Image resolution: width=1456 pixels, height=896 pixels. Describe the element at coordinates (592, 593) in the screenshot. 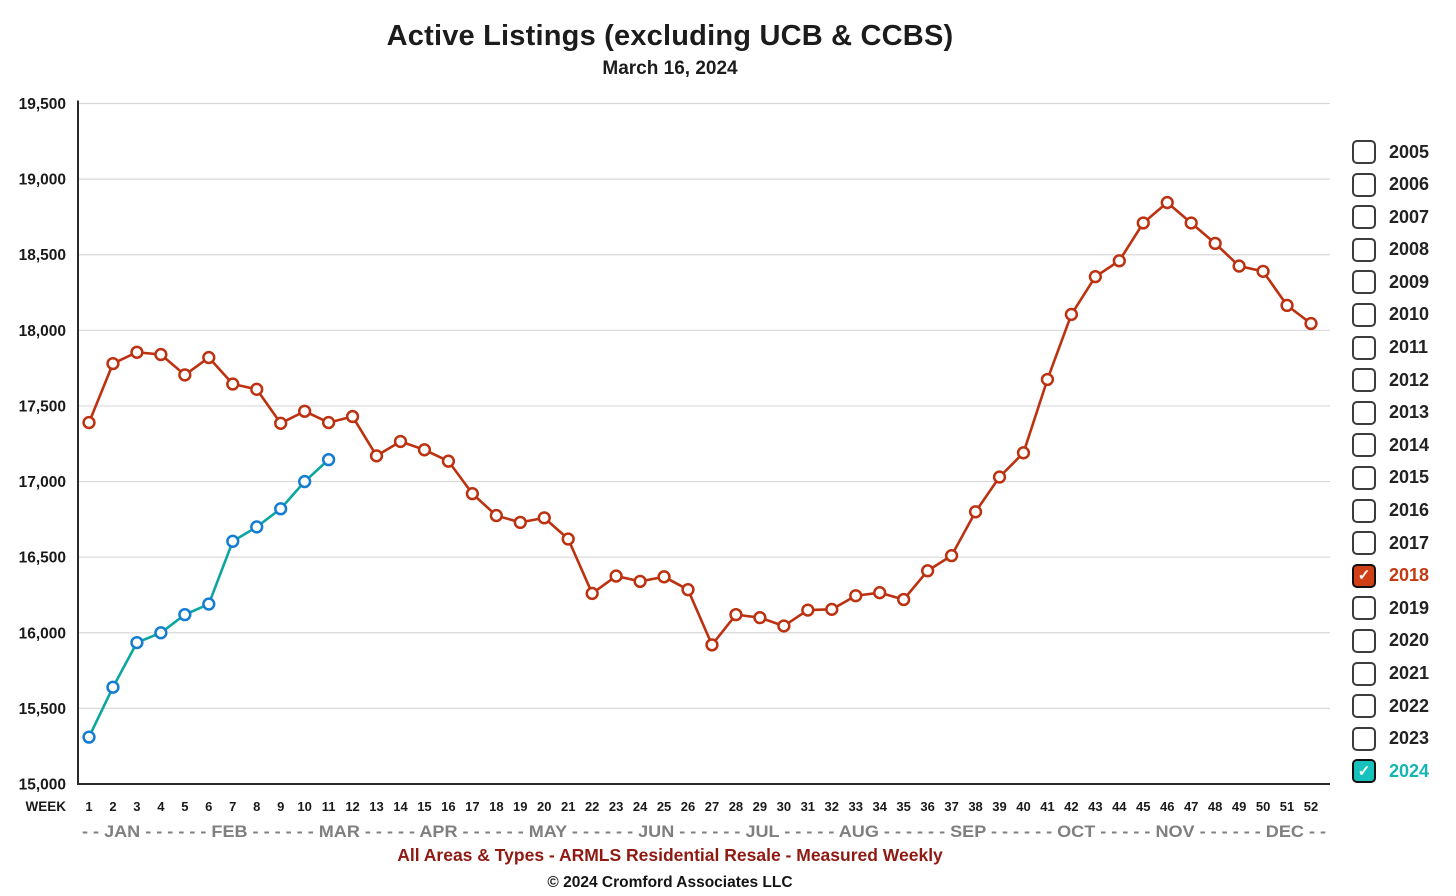

I see `data-point-2018-w22` at that location.